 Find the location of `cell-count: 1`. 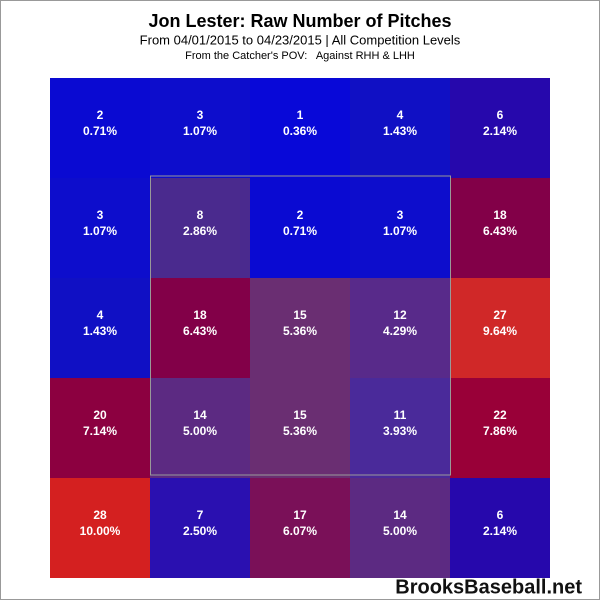

cell-count: 1 is located at coordinates (300, 115).